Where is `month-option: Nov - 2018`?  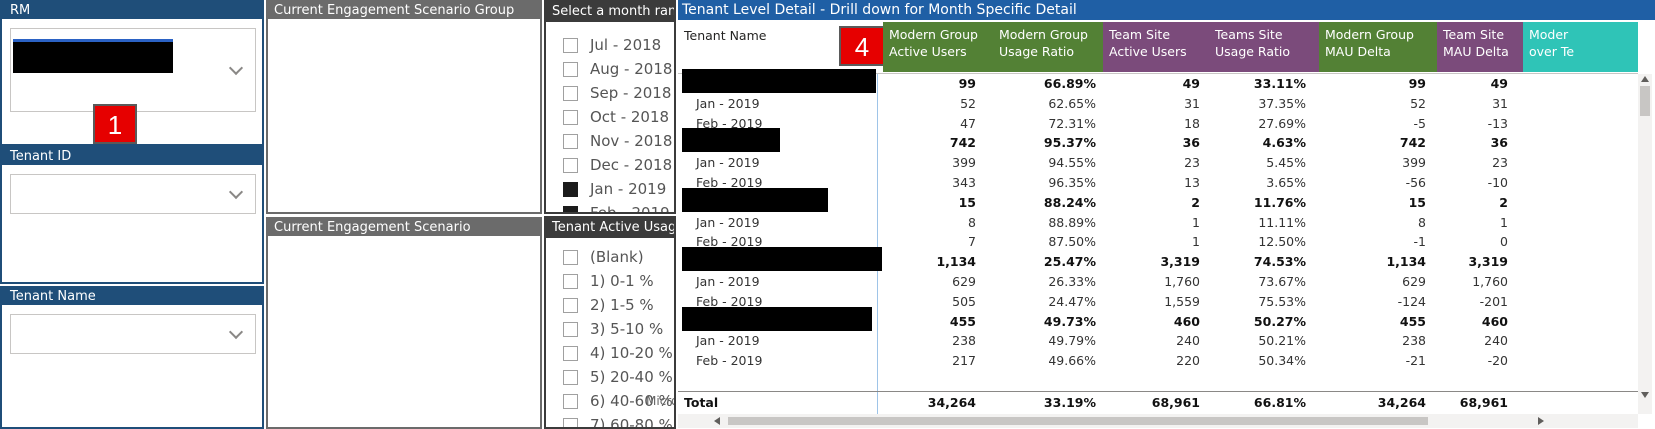 month-option: Nov - 2018 is located at coordinates (617, 141).